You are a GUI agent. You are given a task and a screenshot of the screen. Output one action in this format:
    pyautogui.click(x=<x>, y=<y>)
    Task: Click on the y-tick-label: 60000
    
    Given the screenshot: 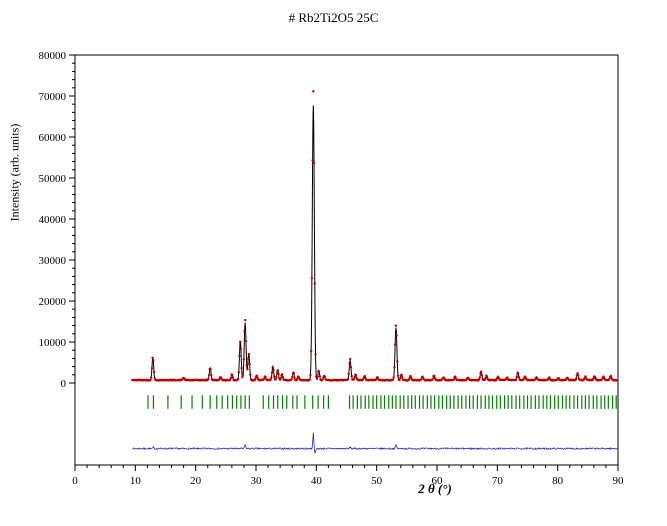 What is the action you would take?
    pyautogui.click(x=53, y=138)
    